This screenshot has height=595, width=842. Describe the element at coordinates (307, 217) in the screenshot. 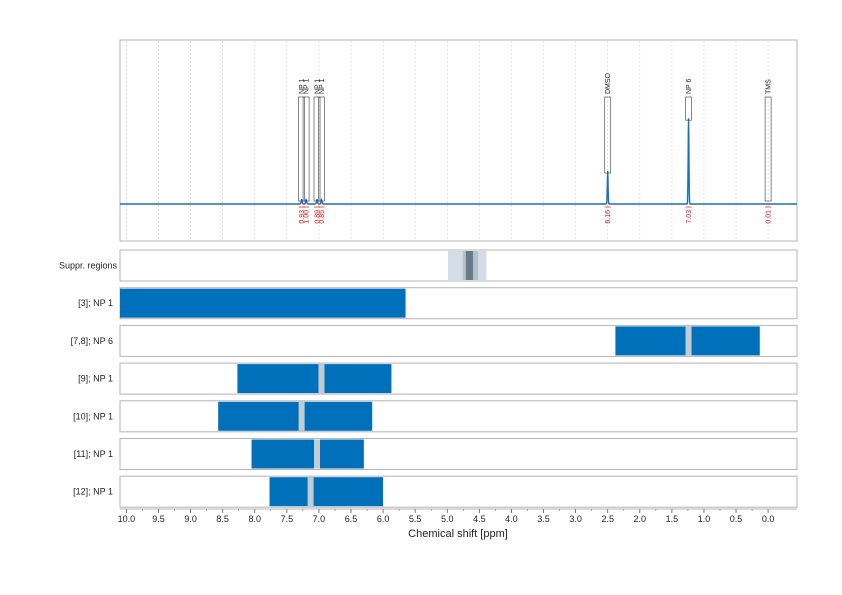

I see `integral-label: 1.00` at that location.